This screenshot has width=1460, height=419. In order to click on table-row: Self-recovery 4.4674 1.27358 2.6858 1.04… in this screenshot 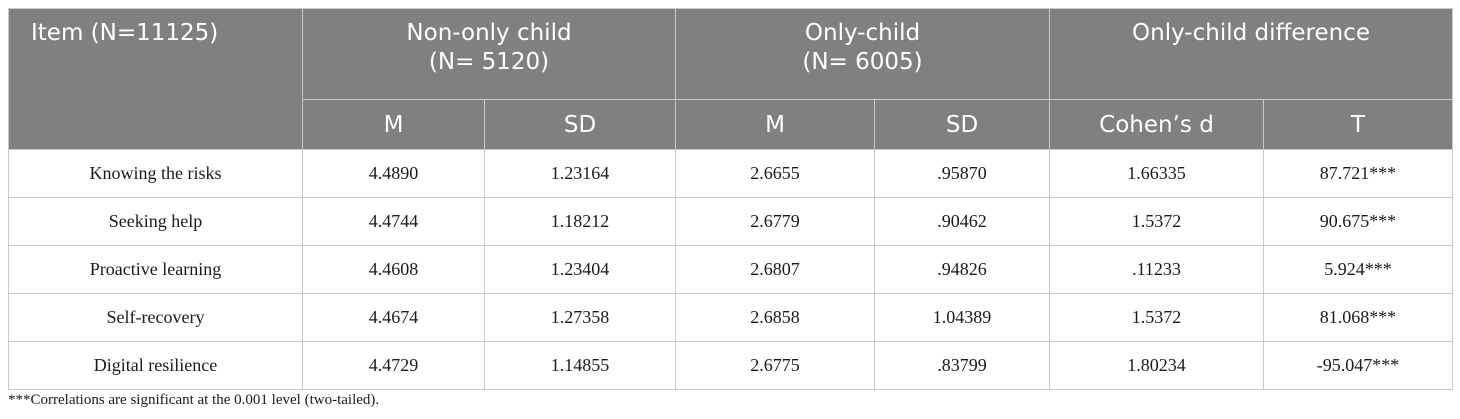, I will do `click(731, 317)`.